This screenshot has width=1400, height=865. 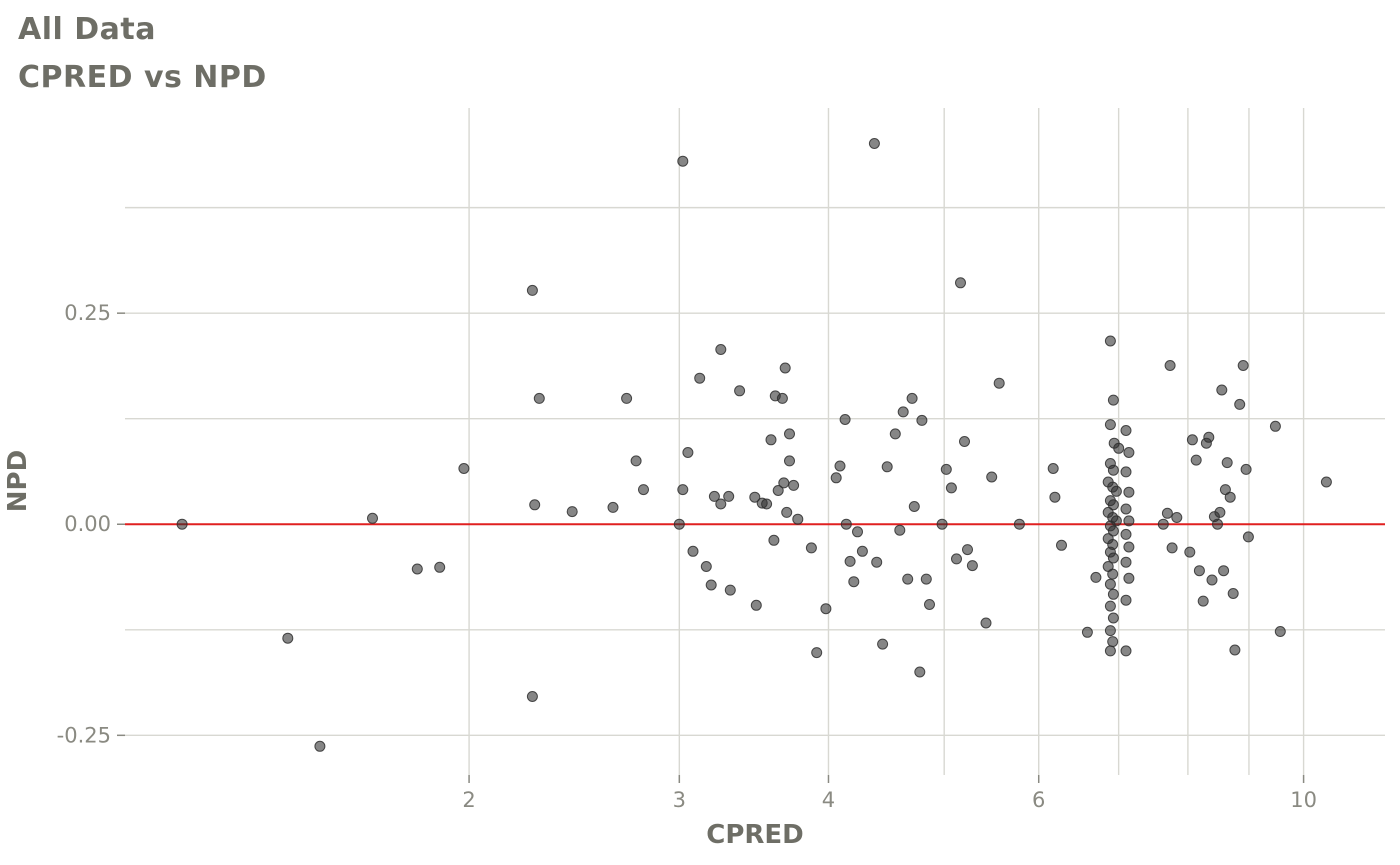 What do you see at coordinates (1303, 800) in the screenshot?
I see `x-tick-label: 10` at bounding box center [1303, 800].